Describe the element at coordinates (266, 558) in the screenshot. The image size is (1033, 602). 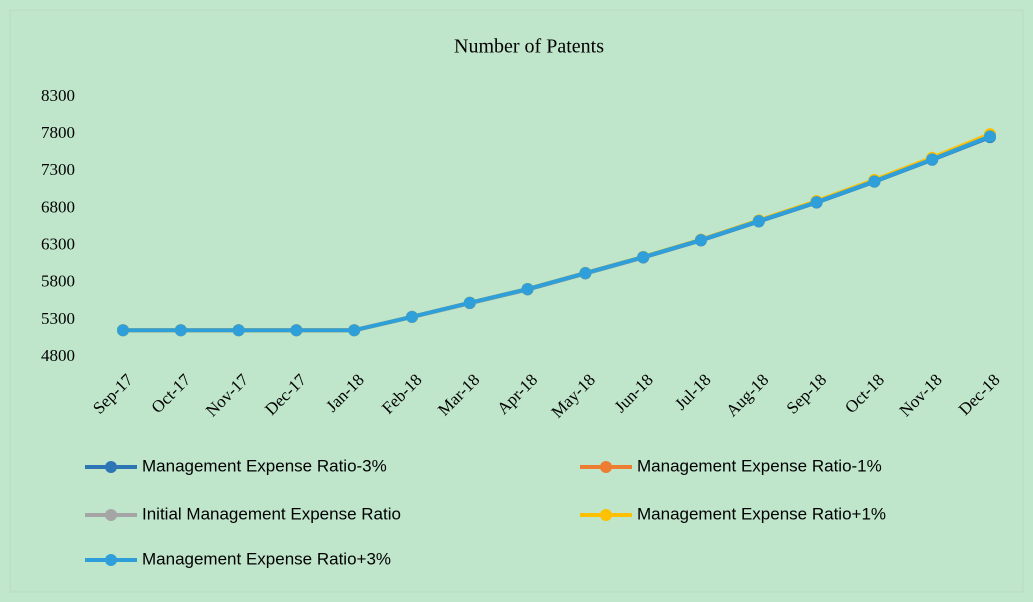
I see `legend-label: Management Expense Ratio+3%` at that location.